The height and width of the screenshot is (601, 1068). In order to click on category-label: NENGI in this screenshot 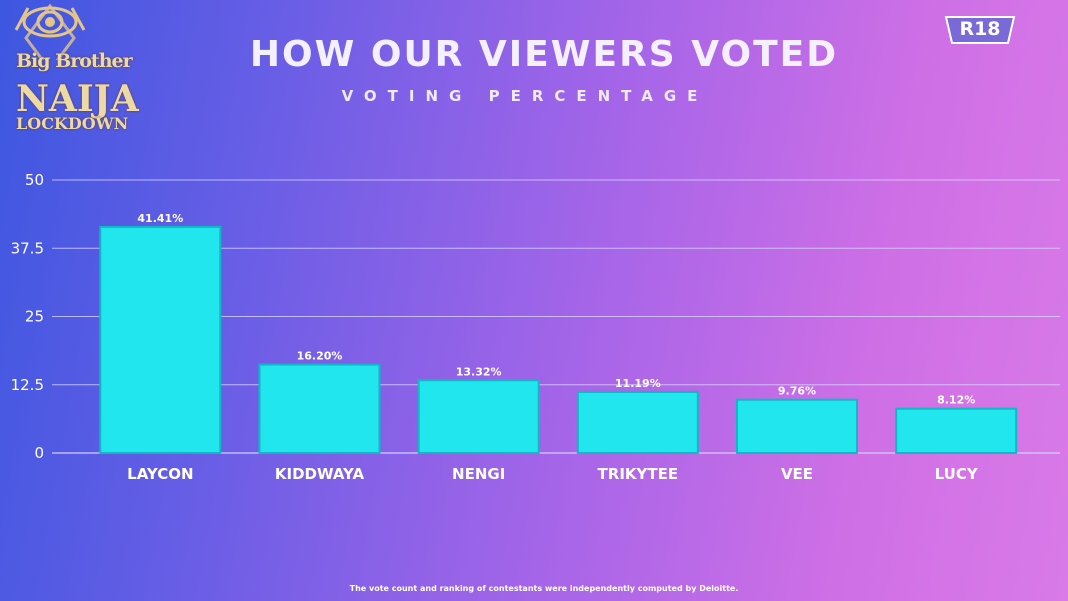, I will do `click(478, 474)`.